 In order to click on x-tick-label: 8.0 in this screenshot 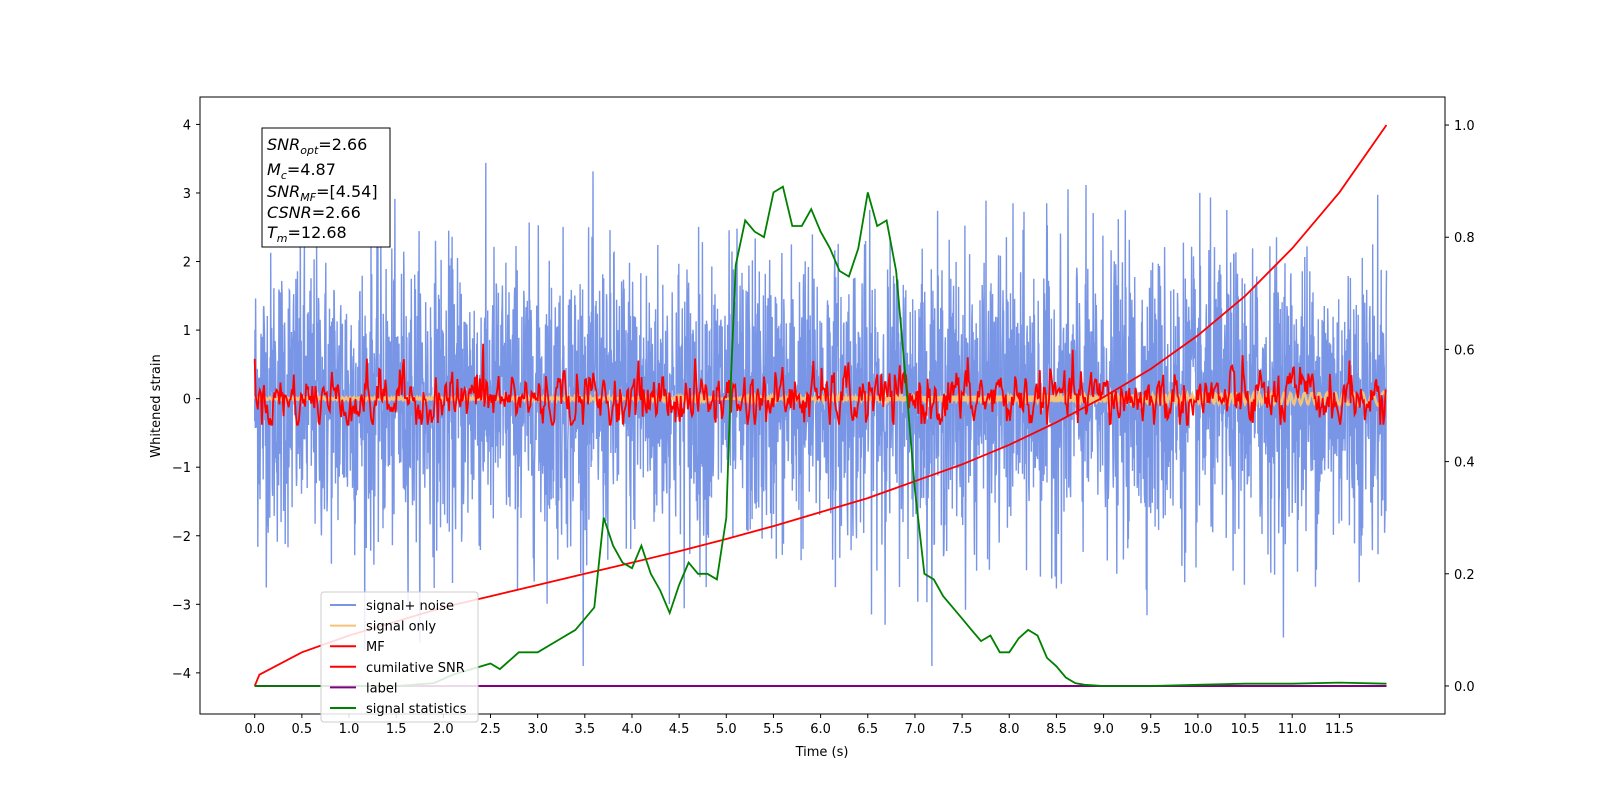, I will do `click(1009, 729)`.